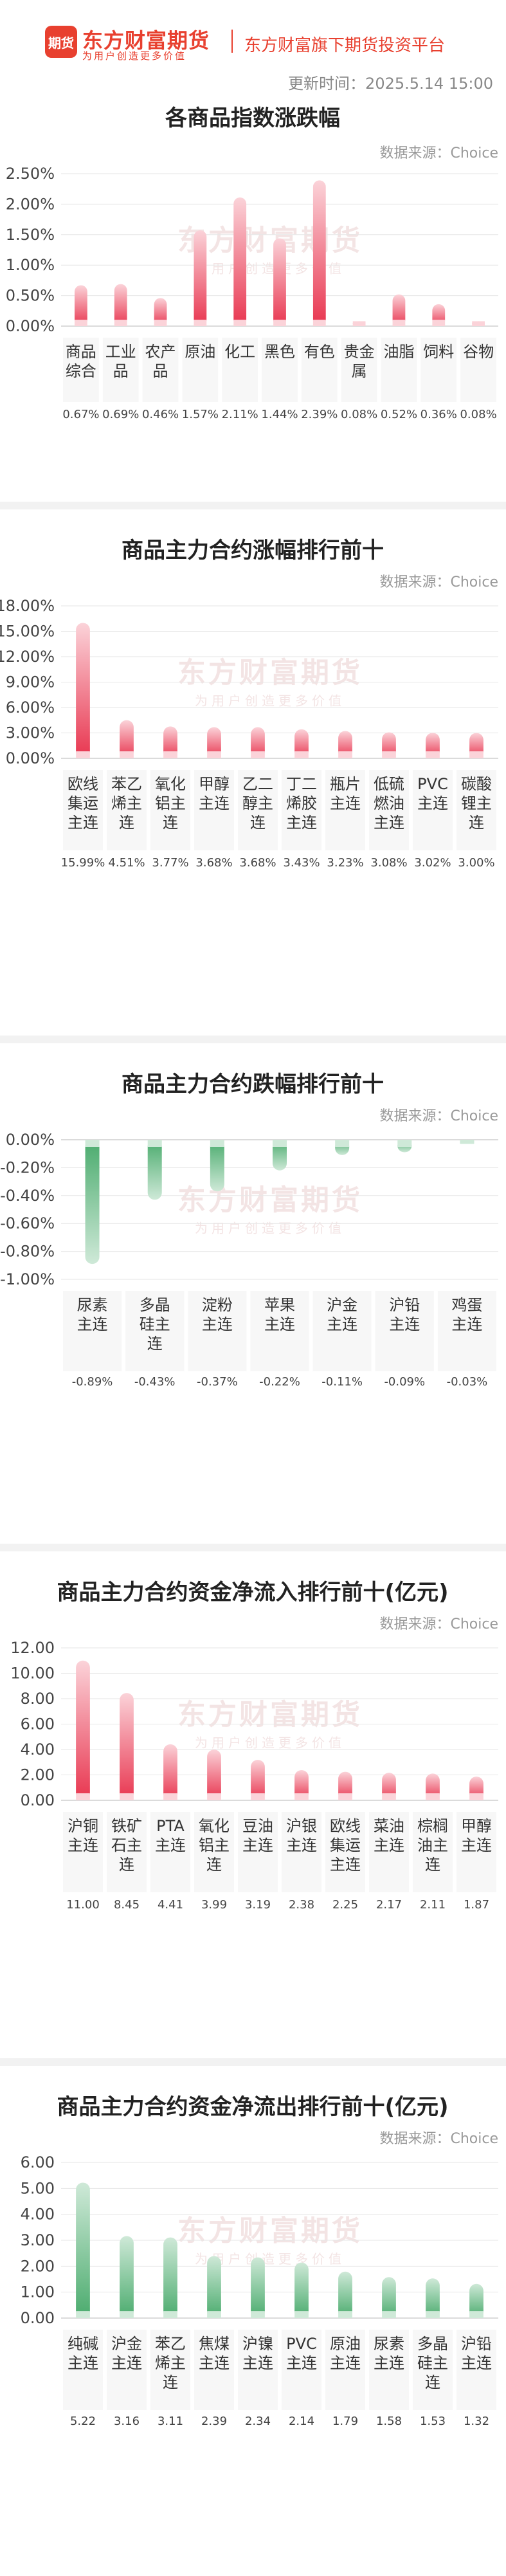 The image size is (506, 2576). Describe the element at coordinates (433, 1905) in the screenshot. I see `value-label: 2.11` at that location.